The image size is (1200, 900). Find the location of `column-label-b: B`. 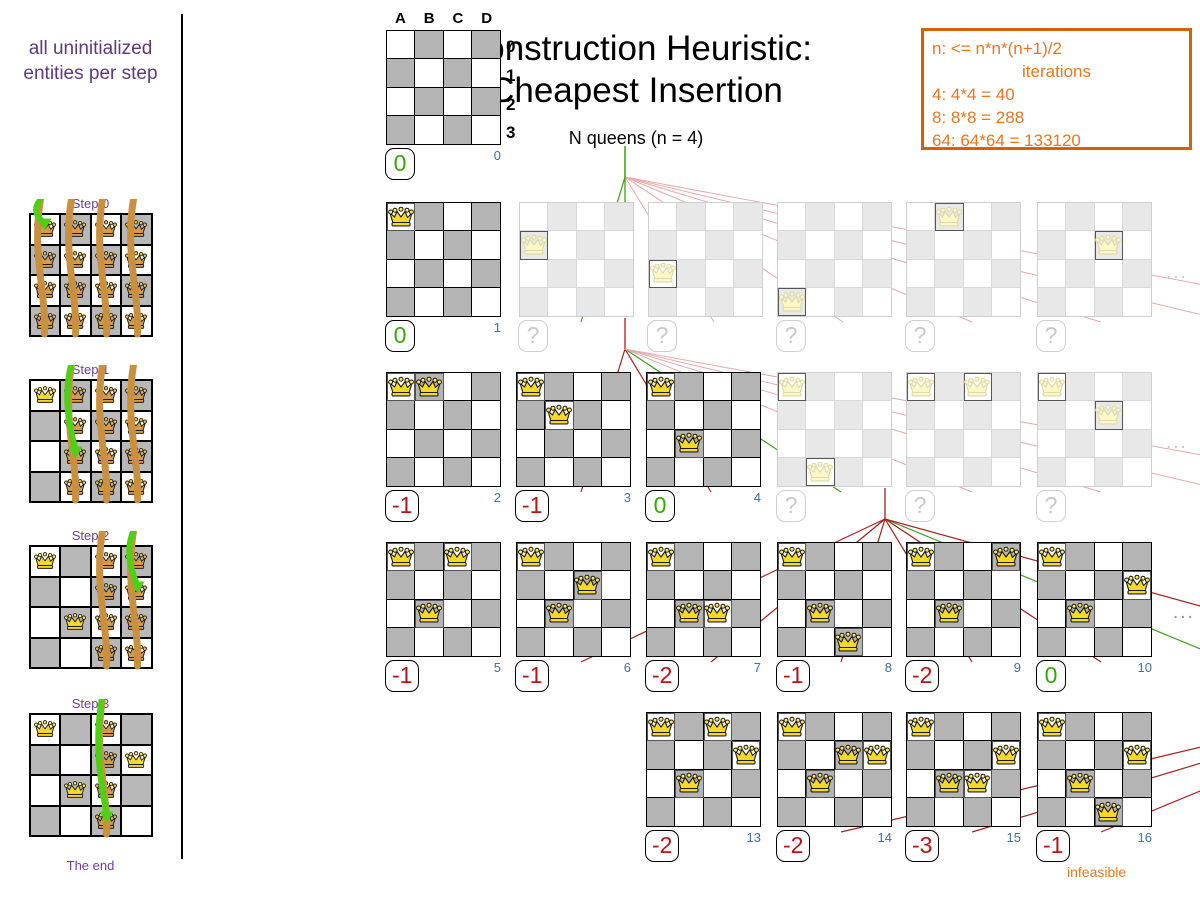

column-label-b: B is located at coordinates (429, 18).